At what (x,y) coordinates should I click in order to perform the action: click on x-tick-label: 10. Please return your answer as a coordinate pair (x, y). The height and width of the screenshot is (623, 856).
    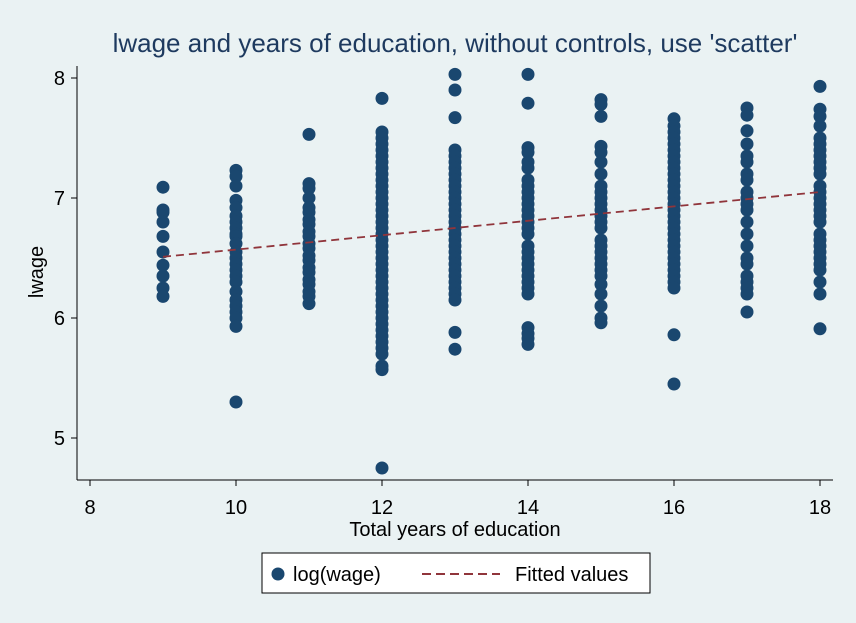
    Looking at the image, I should click on (236, 508).